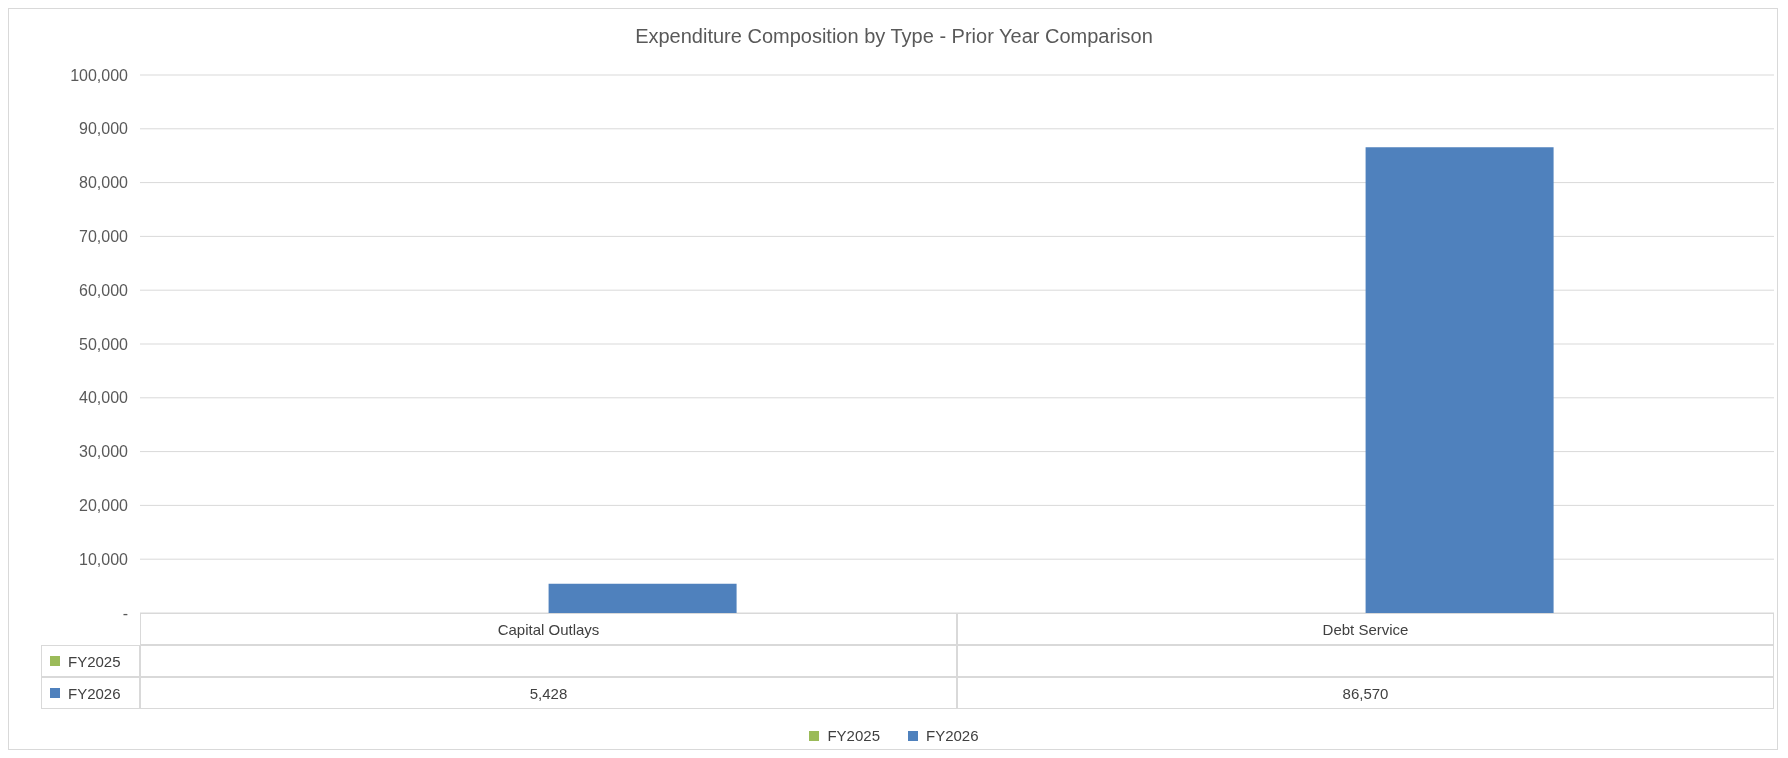 The image size is (1788, 758). What do you see at coordinates (104, 237) in the screenshot?
I see `y-tick-label: 70,000` at bounding box center [104, 237].